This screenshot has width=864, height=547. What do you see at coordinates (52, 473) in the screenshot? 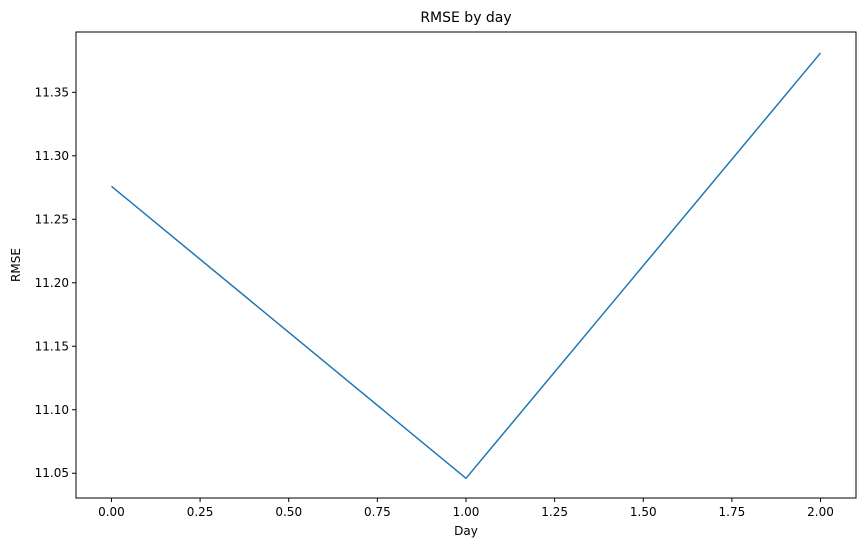
I see `y-tick-label: 11.05` at bounding box center [52, 473].